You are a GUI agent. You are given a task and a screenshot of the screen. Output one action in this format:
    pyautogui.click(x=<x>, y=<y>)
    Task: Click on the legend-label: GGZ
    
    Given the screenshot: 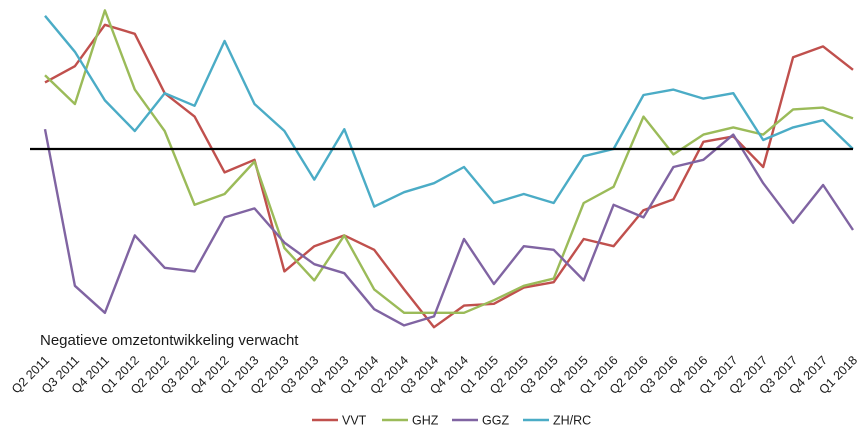 What is the action you would take?
    pyautogui.click(x=495, y=421)
    